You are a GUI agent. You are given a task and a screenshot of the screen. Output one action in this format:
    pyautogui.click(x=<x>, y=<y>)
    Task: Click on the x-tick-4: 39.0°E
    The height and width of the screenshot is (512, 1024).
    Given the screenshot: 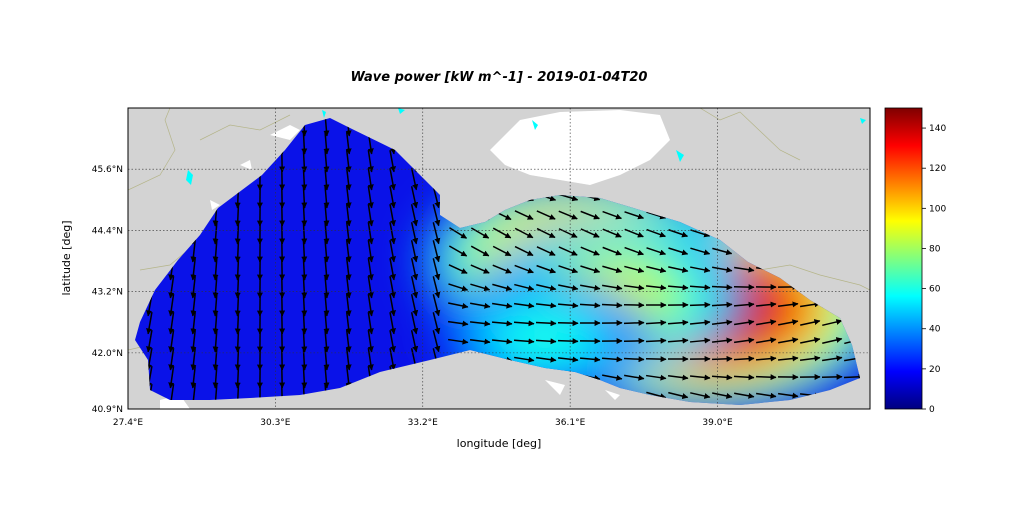 What is the action you would take?
    pyautogui.click(x=717, y=423)
    